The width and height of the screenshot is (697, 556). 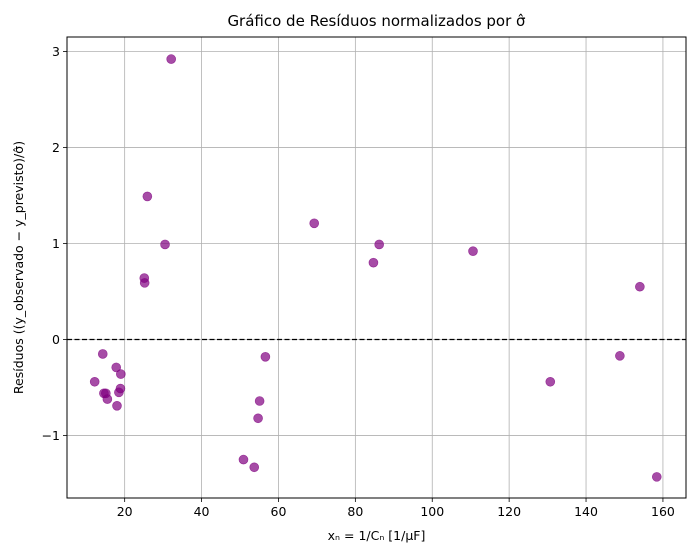 I want to click on x-tick-label: 40, so click(x=202, y=511).